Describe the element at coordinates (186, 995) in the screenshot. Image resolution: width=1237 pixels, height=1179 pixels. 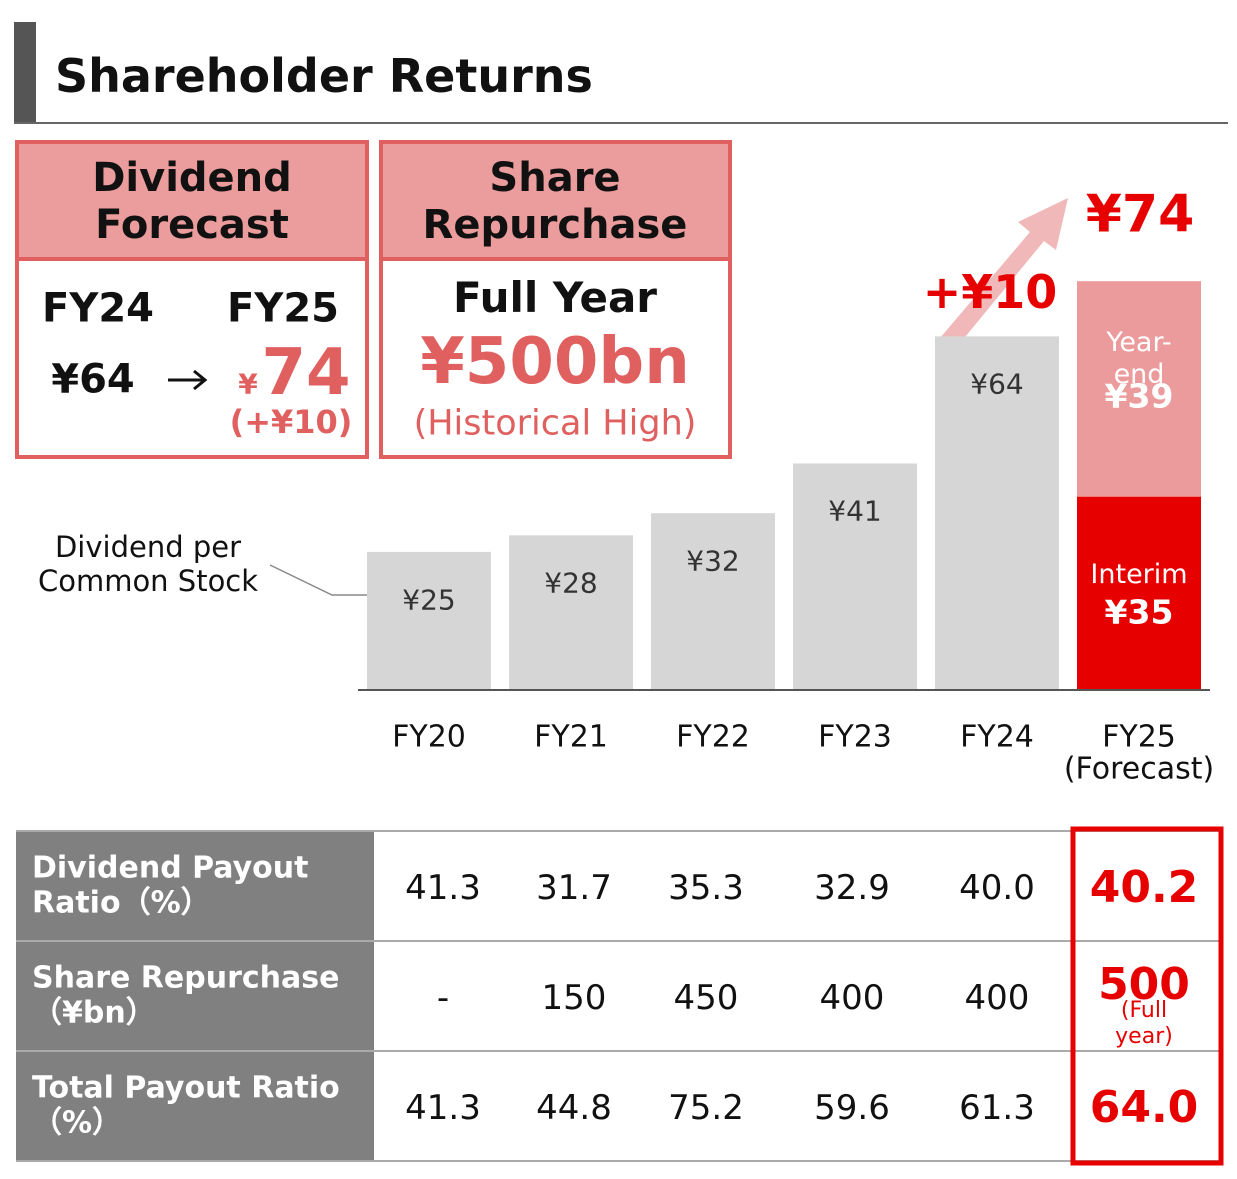
I see `row-label: Share Repurchase （¥bn）` at that location.